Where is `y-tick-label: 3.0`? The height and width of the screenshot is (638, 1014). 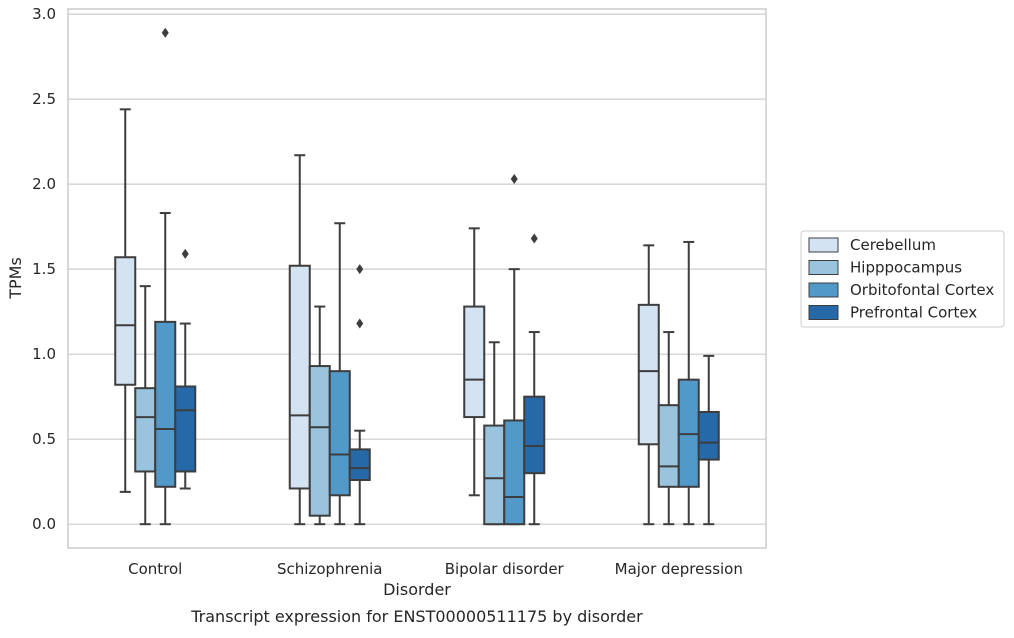 y-tick-label: 3.0 is located at coordinates (44, 14).